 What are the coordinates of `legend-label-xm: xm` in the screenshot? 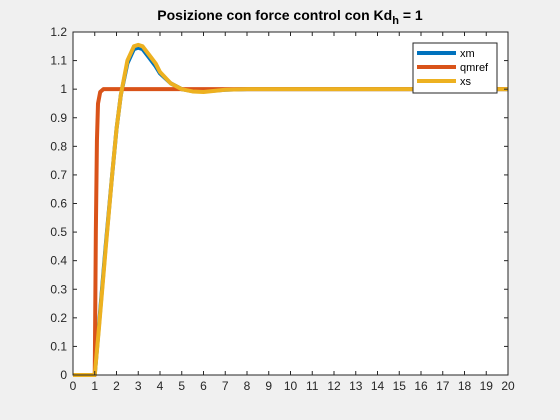 It's located at (467, 54).